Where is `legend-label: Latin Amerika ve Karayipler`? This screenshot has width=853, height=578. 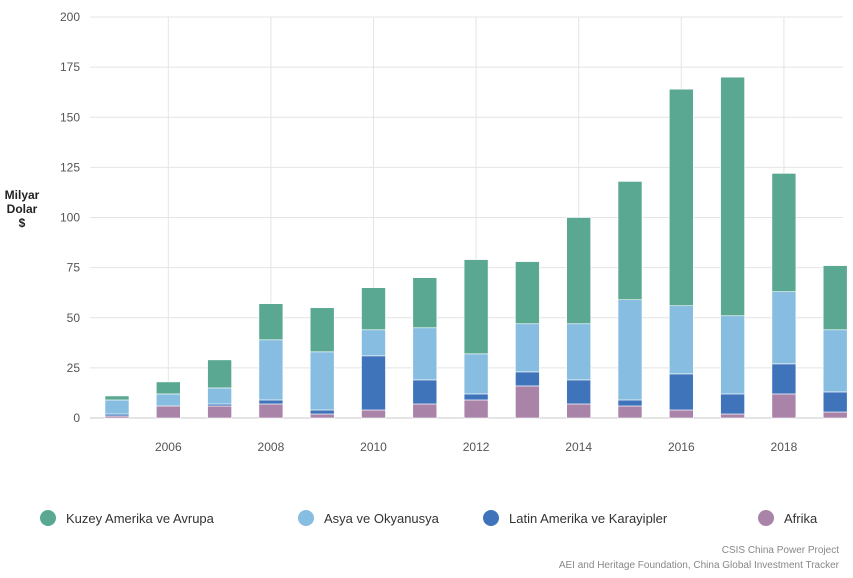 legend-label: Latin Amerika ve Karayipler is located at coordinates (588, 518).